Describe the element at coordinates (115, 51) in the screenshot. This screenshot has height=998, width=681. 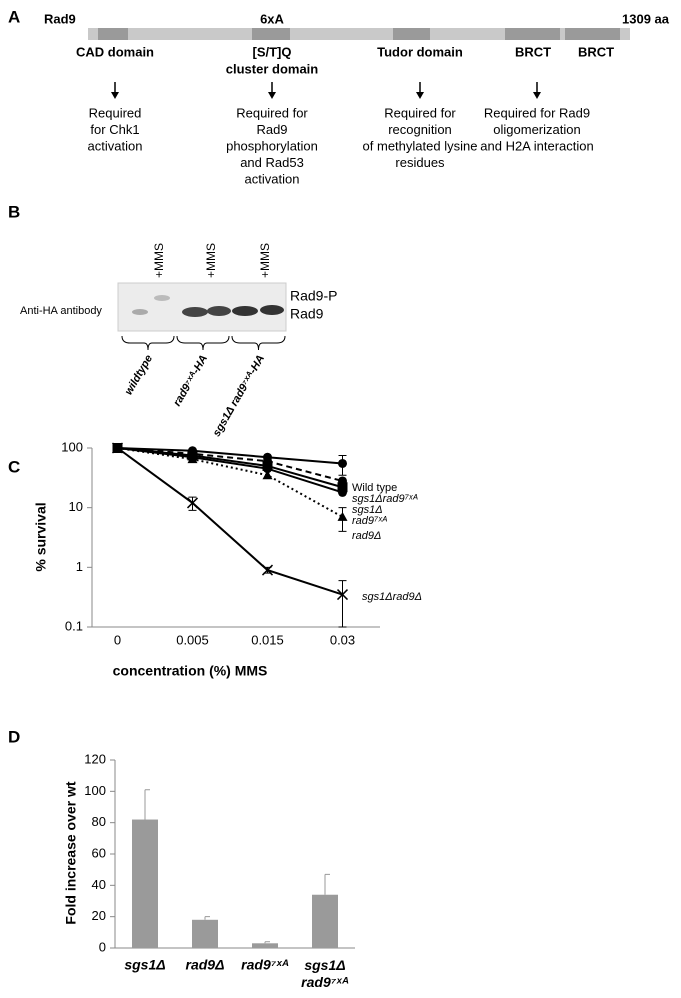
I see `domain-name: CAD domain` at that location.